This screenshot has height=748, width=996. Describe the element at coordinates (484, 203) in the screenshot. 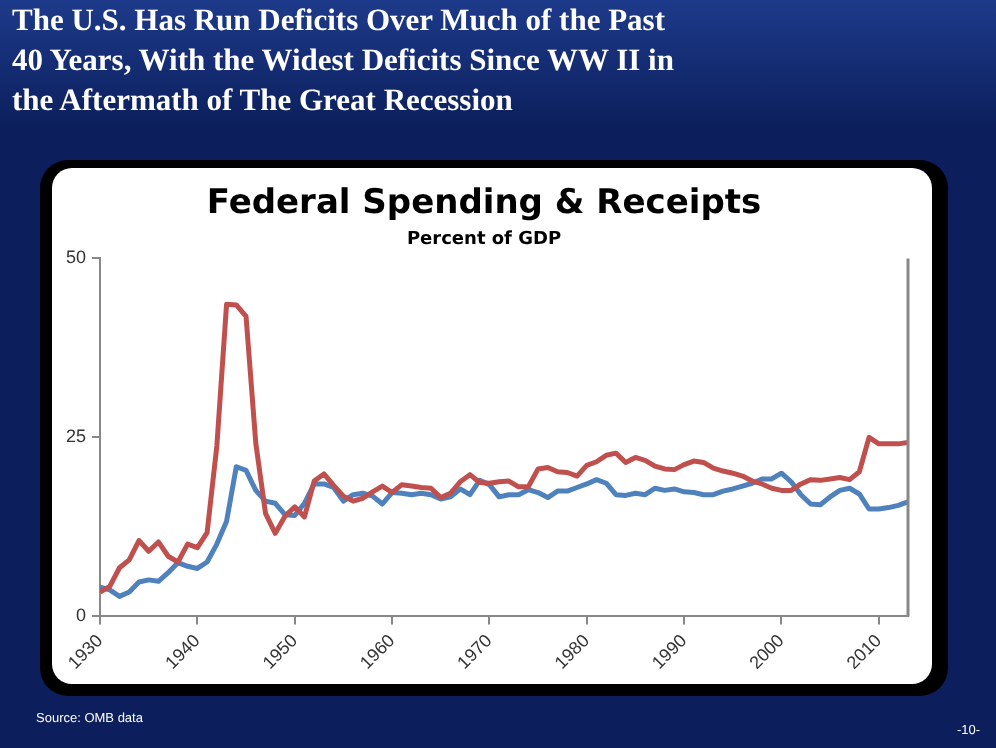

I see `chart-subtitle: Federal Spending & Receipts` at that location.